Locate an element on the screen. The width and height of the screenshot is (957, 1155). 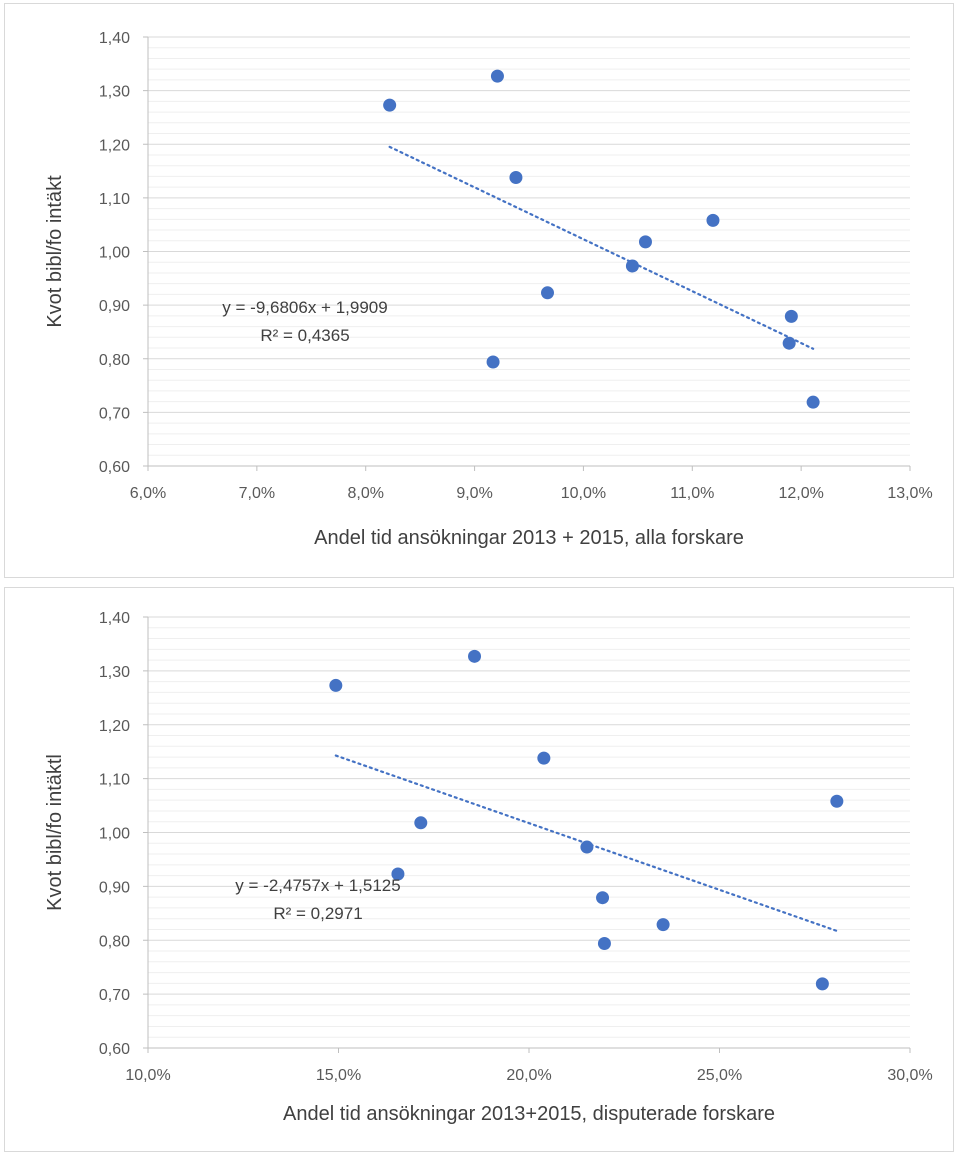
r-squared-label: R² = 0,2971 is located at coordinates (317, 913).